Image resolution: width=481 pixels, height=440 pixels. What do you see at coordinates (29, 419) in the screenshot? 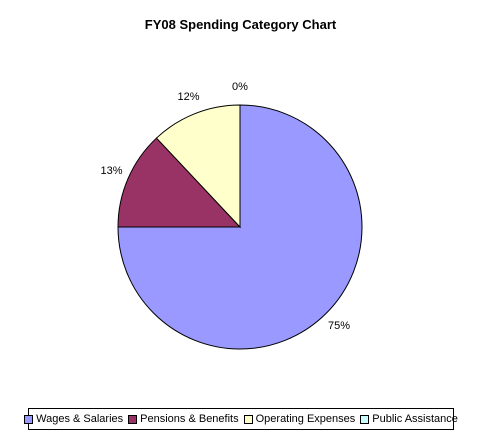
I see `legend-swatch-wages-salaries` at bounding box center [29, 419].